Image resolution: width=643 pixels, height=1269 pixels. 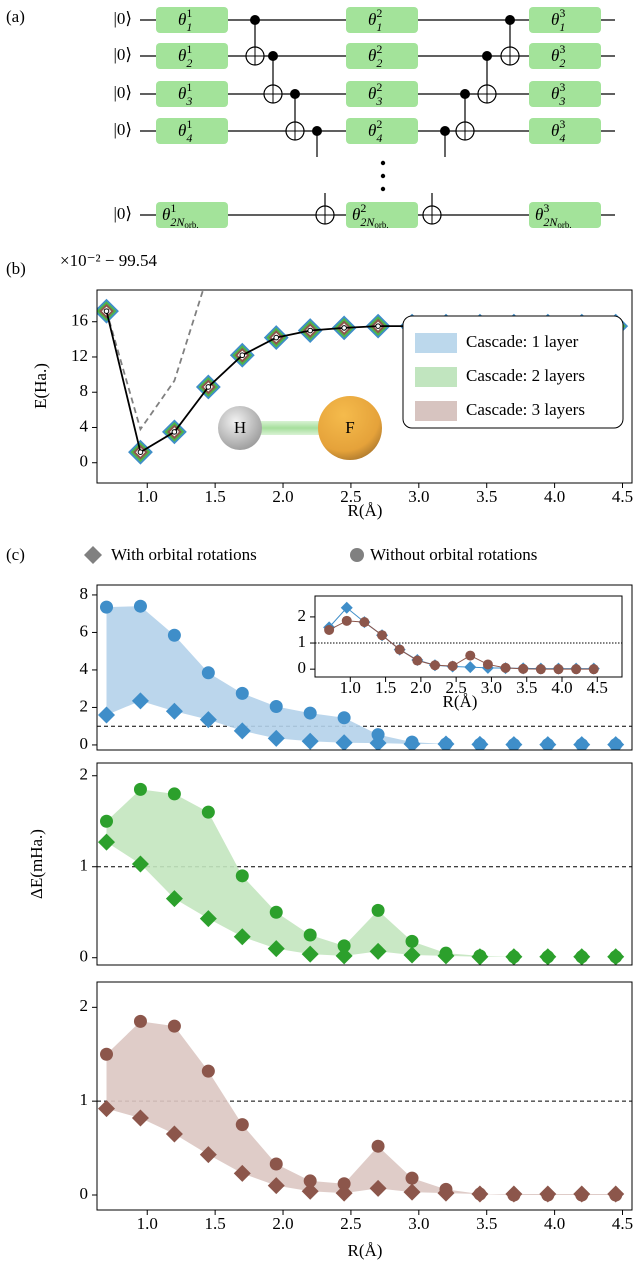 What do you see at coordinates (185, 131) in the screenshot?
I see `gate-label: θ1 4` at bounding box center [185, 131].